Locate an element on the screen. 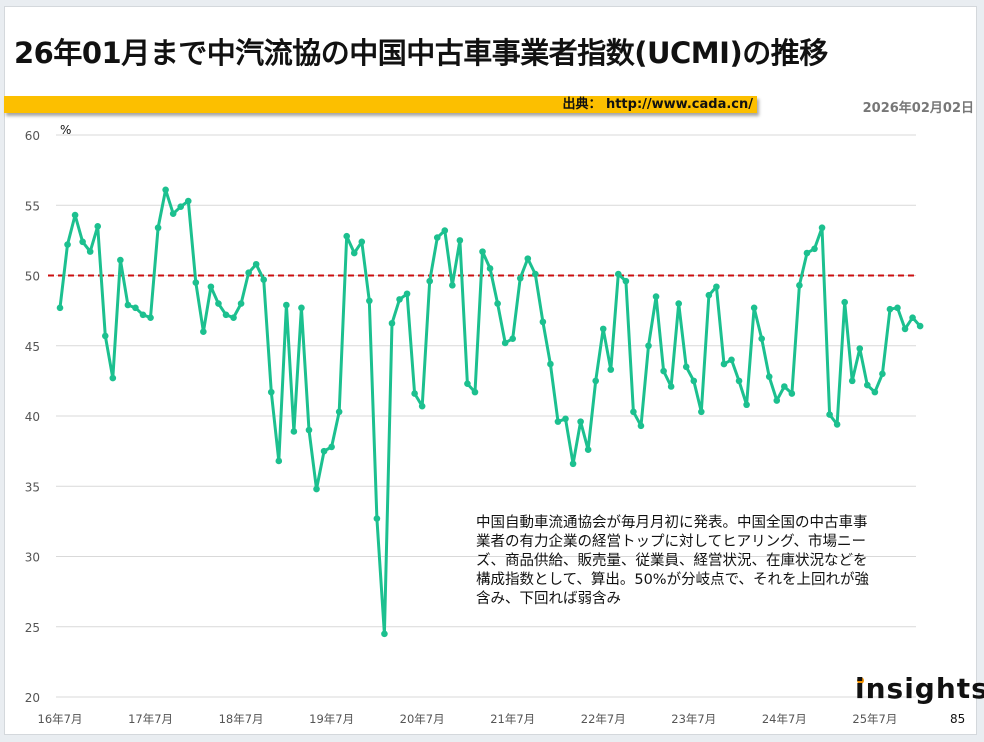 This screenshot has width=984, height=742. x-tick-label: 20年7月 is located at coordinates (422, 719).